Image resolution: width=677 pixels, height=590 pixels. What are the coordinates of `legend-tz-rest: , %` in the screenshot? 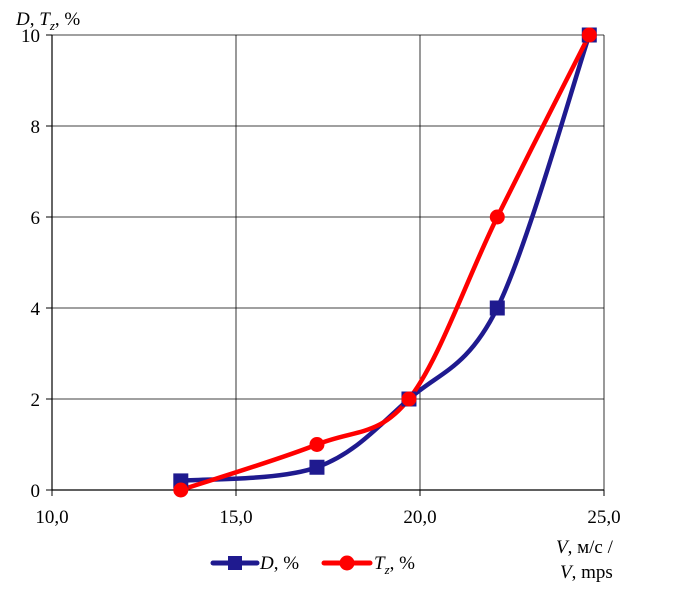 It's located at (403, 563).